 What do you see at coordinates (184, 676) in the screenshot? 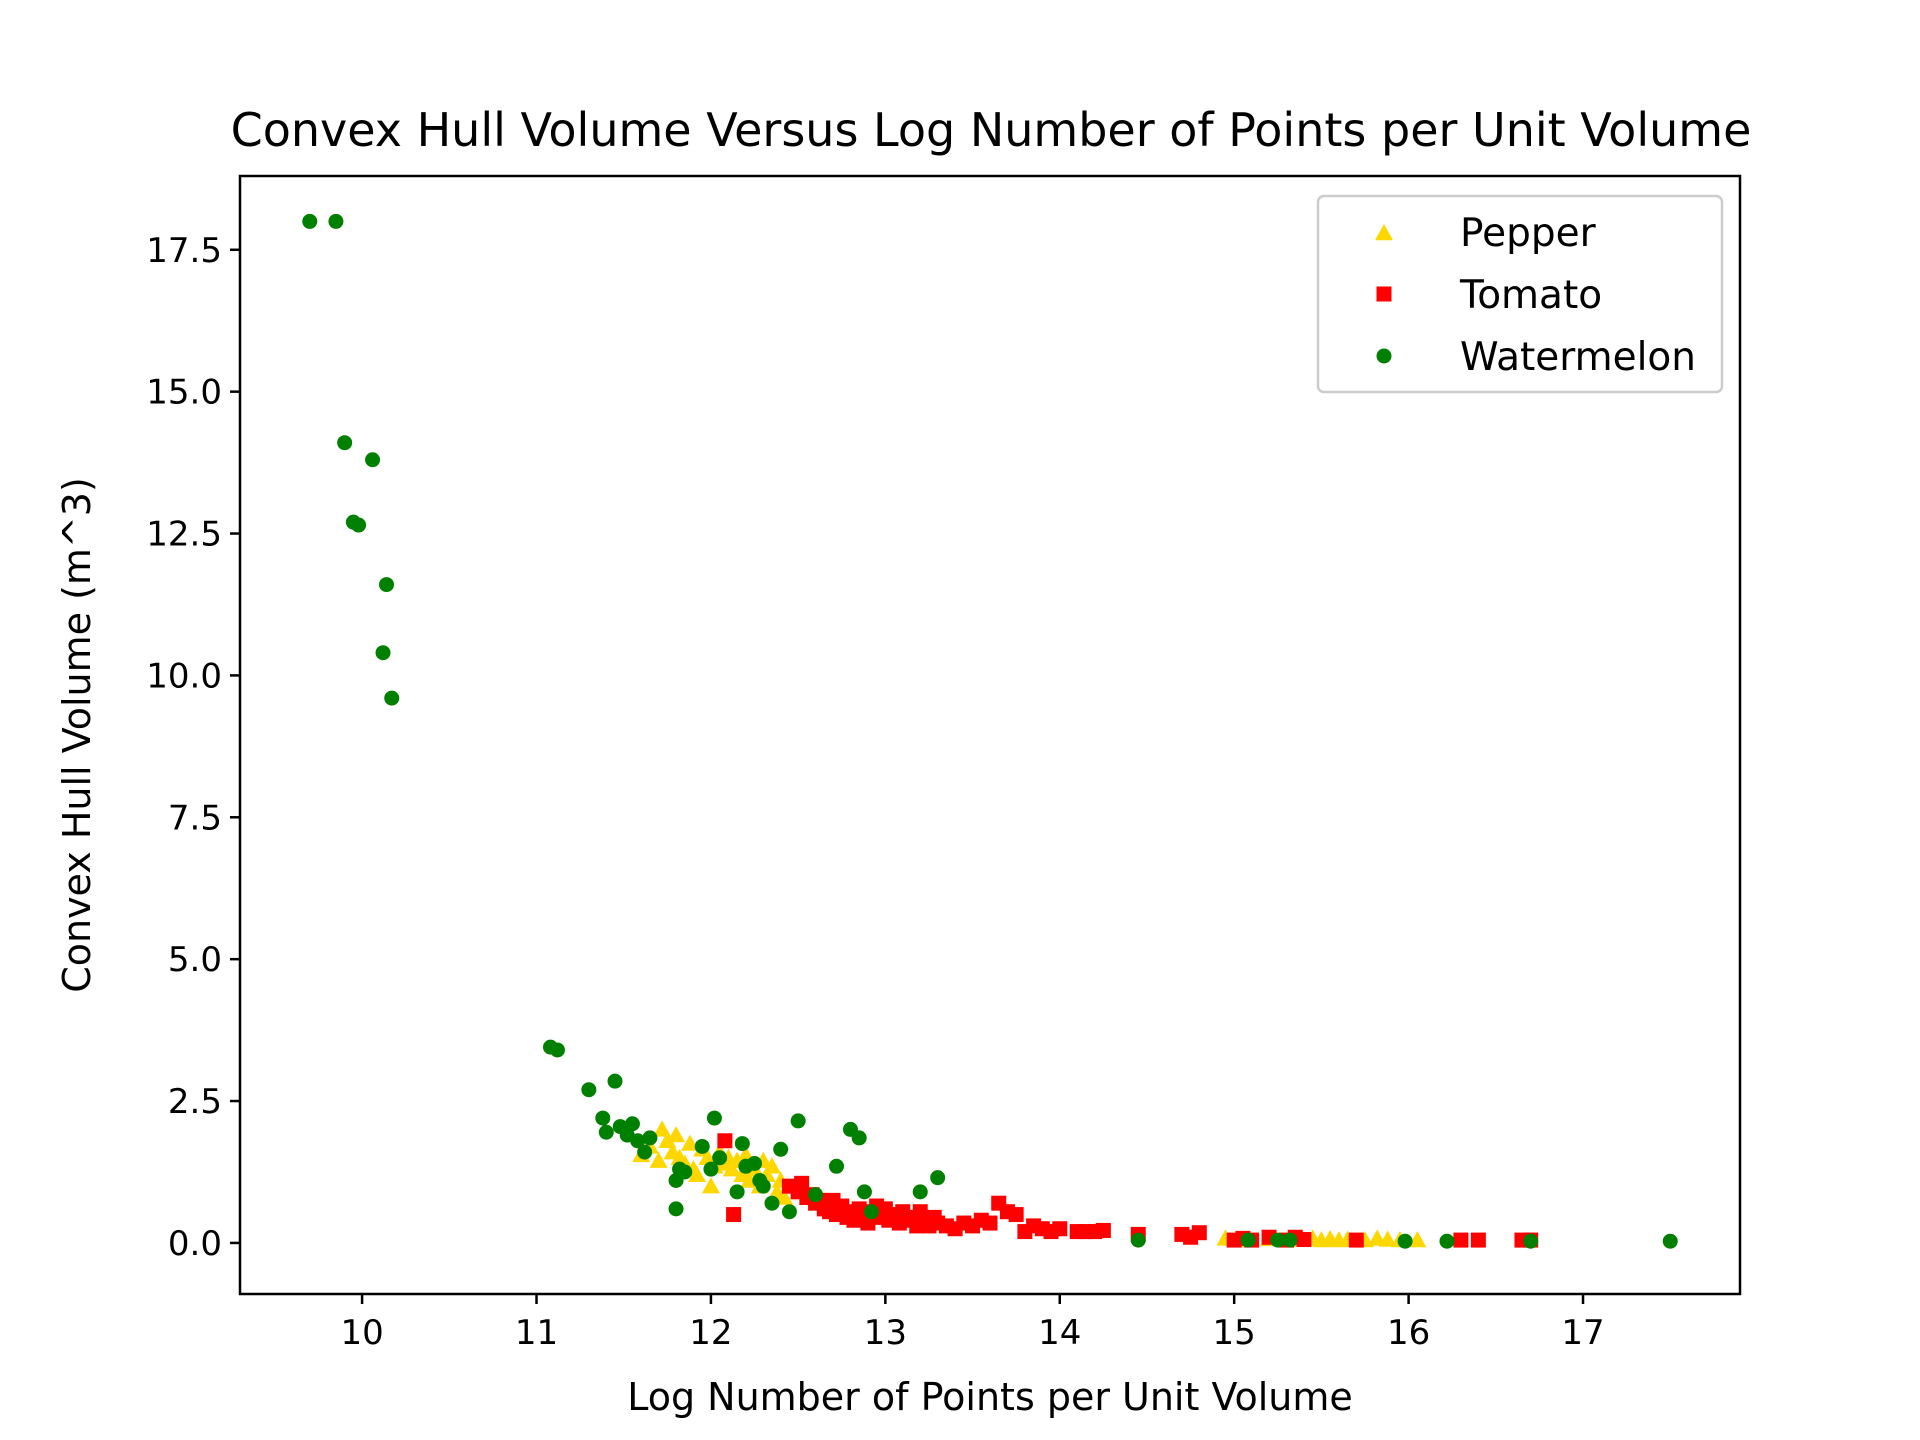
I see `y-tick-label: 10.0` at bounding box center [184, 676].